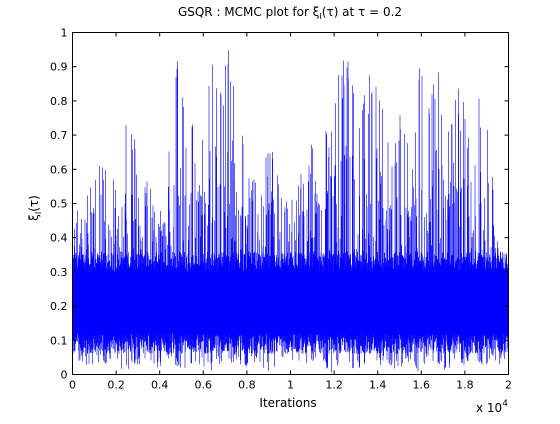 This screenshot has width=560, height=424. I want to click on x-tick-label: 0, so click(72, 385).